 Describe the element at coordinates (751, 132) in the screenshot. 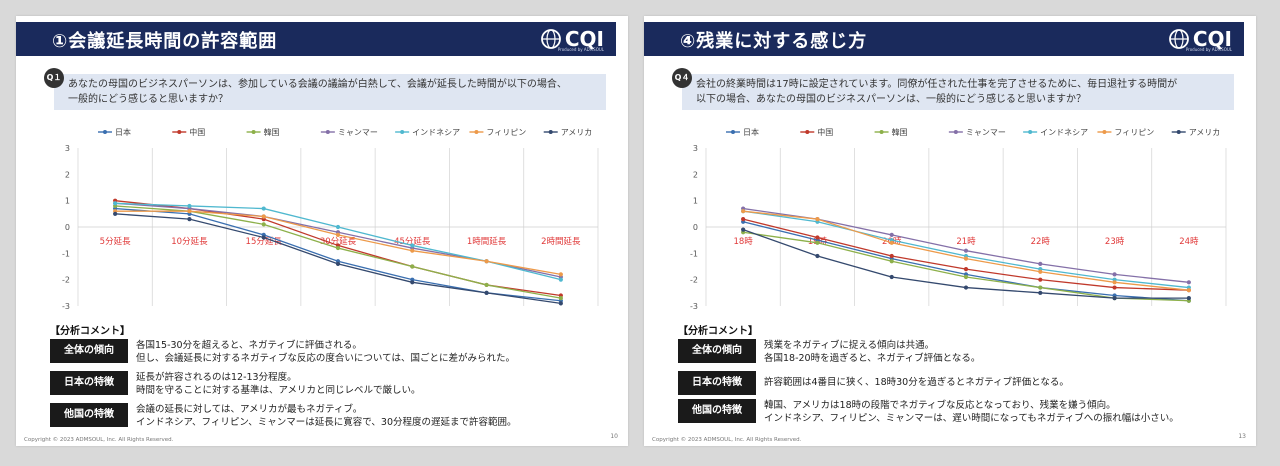

I see `legend-label: 日本` at that location.